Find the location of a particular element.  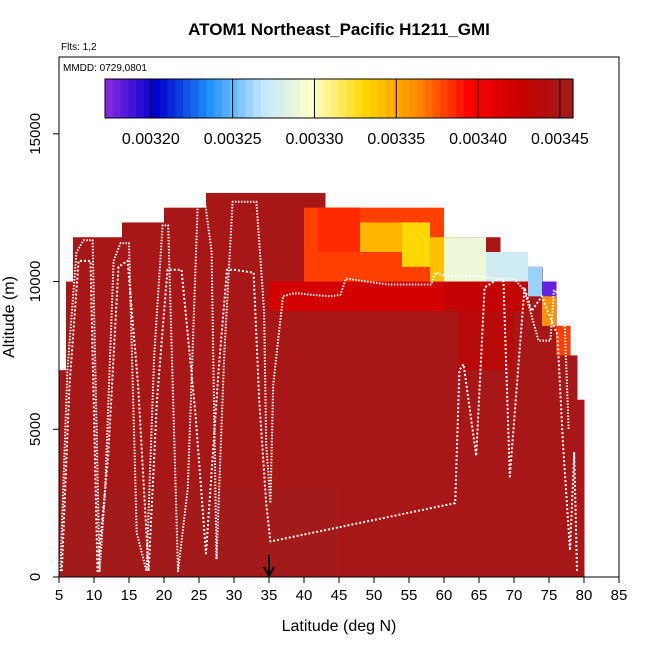

y-axis-title: Altitude (m) is located at coordinates (9, 317).